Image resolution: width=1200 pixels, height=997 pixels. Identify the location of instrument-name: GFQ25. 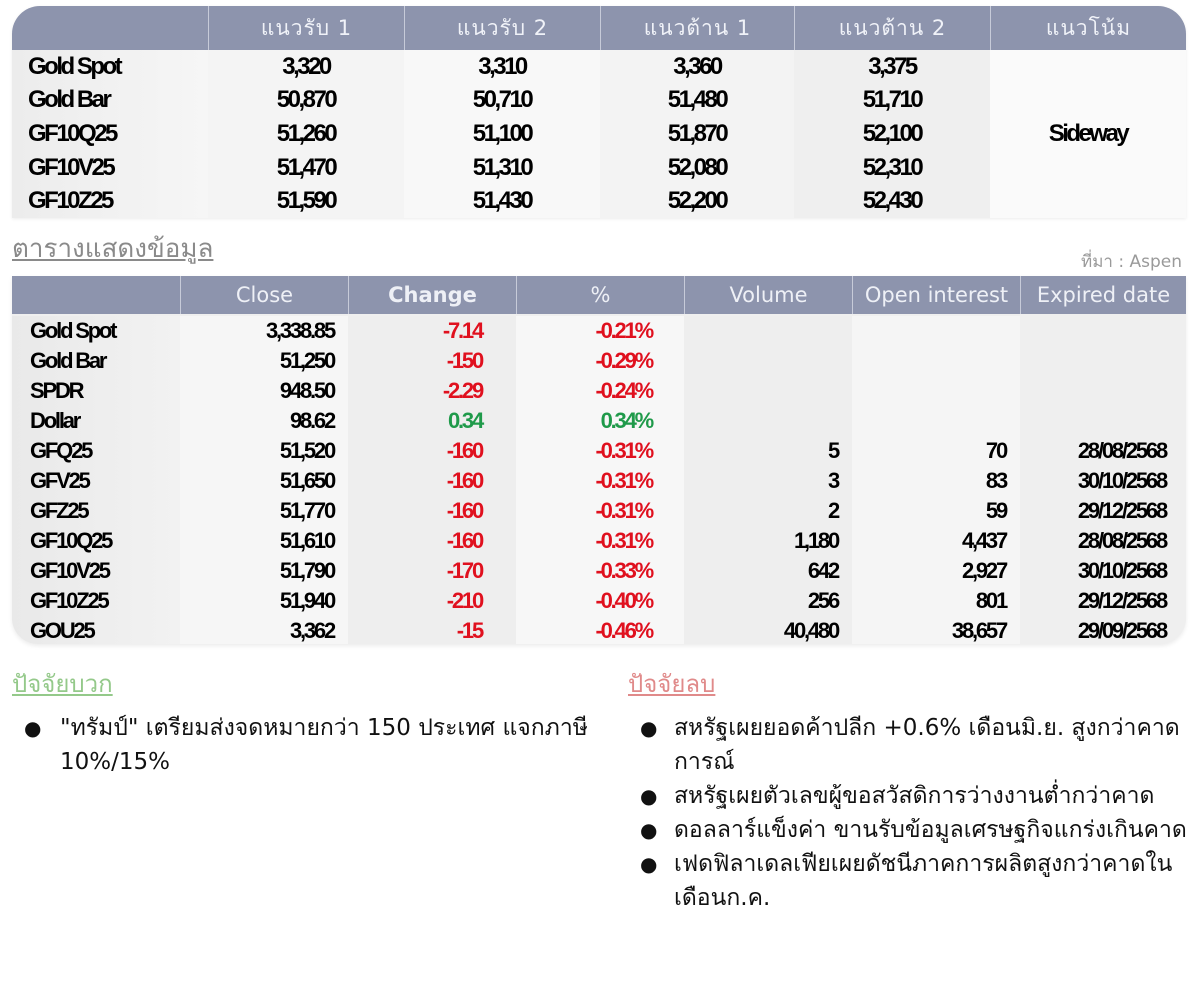
(61, 450).